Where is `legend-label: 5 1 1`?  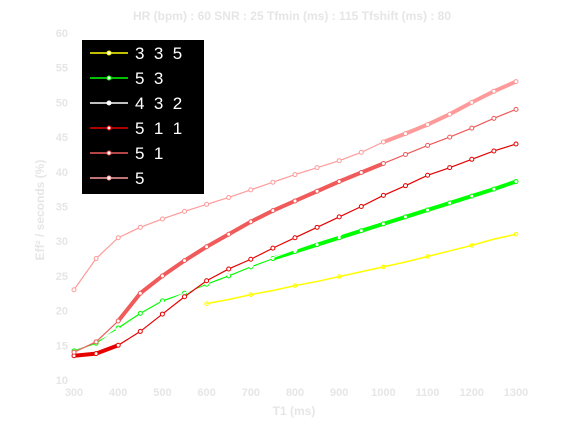
legend-label: 5 1 1 is located at coordinates (158, 128).